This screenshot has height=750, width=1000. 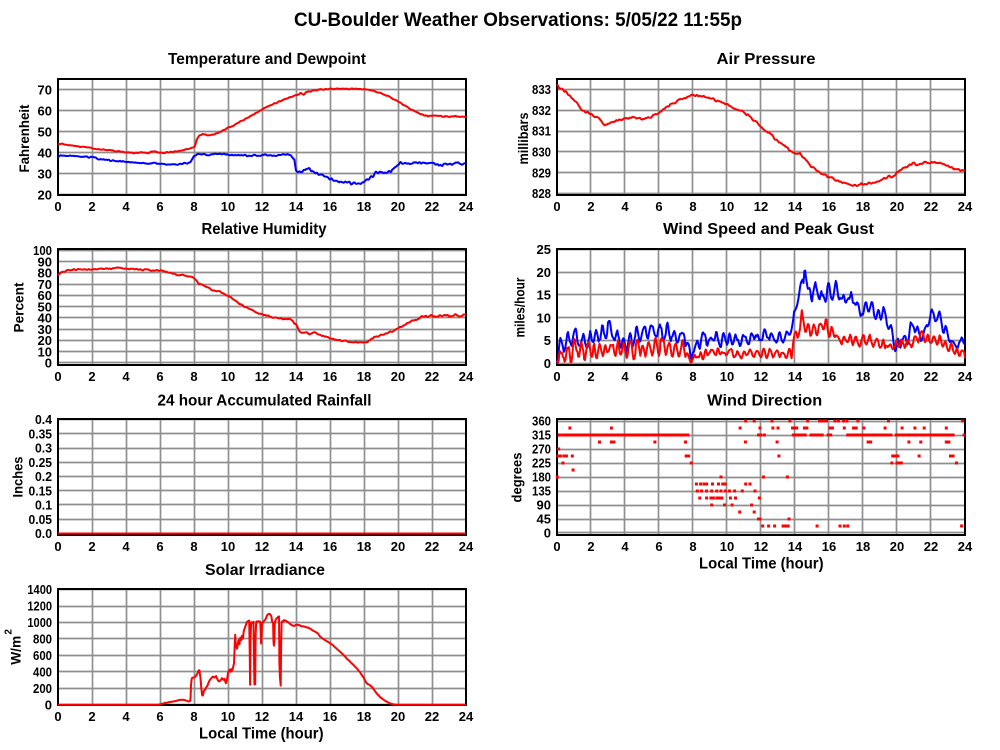 What do you see at coordinates (547, 340) in the screenshot?
I see `svg-text: 5` at bounding box center [547, 340].